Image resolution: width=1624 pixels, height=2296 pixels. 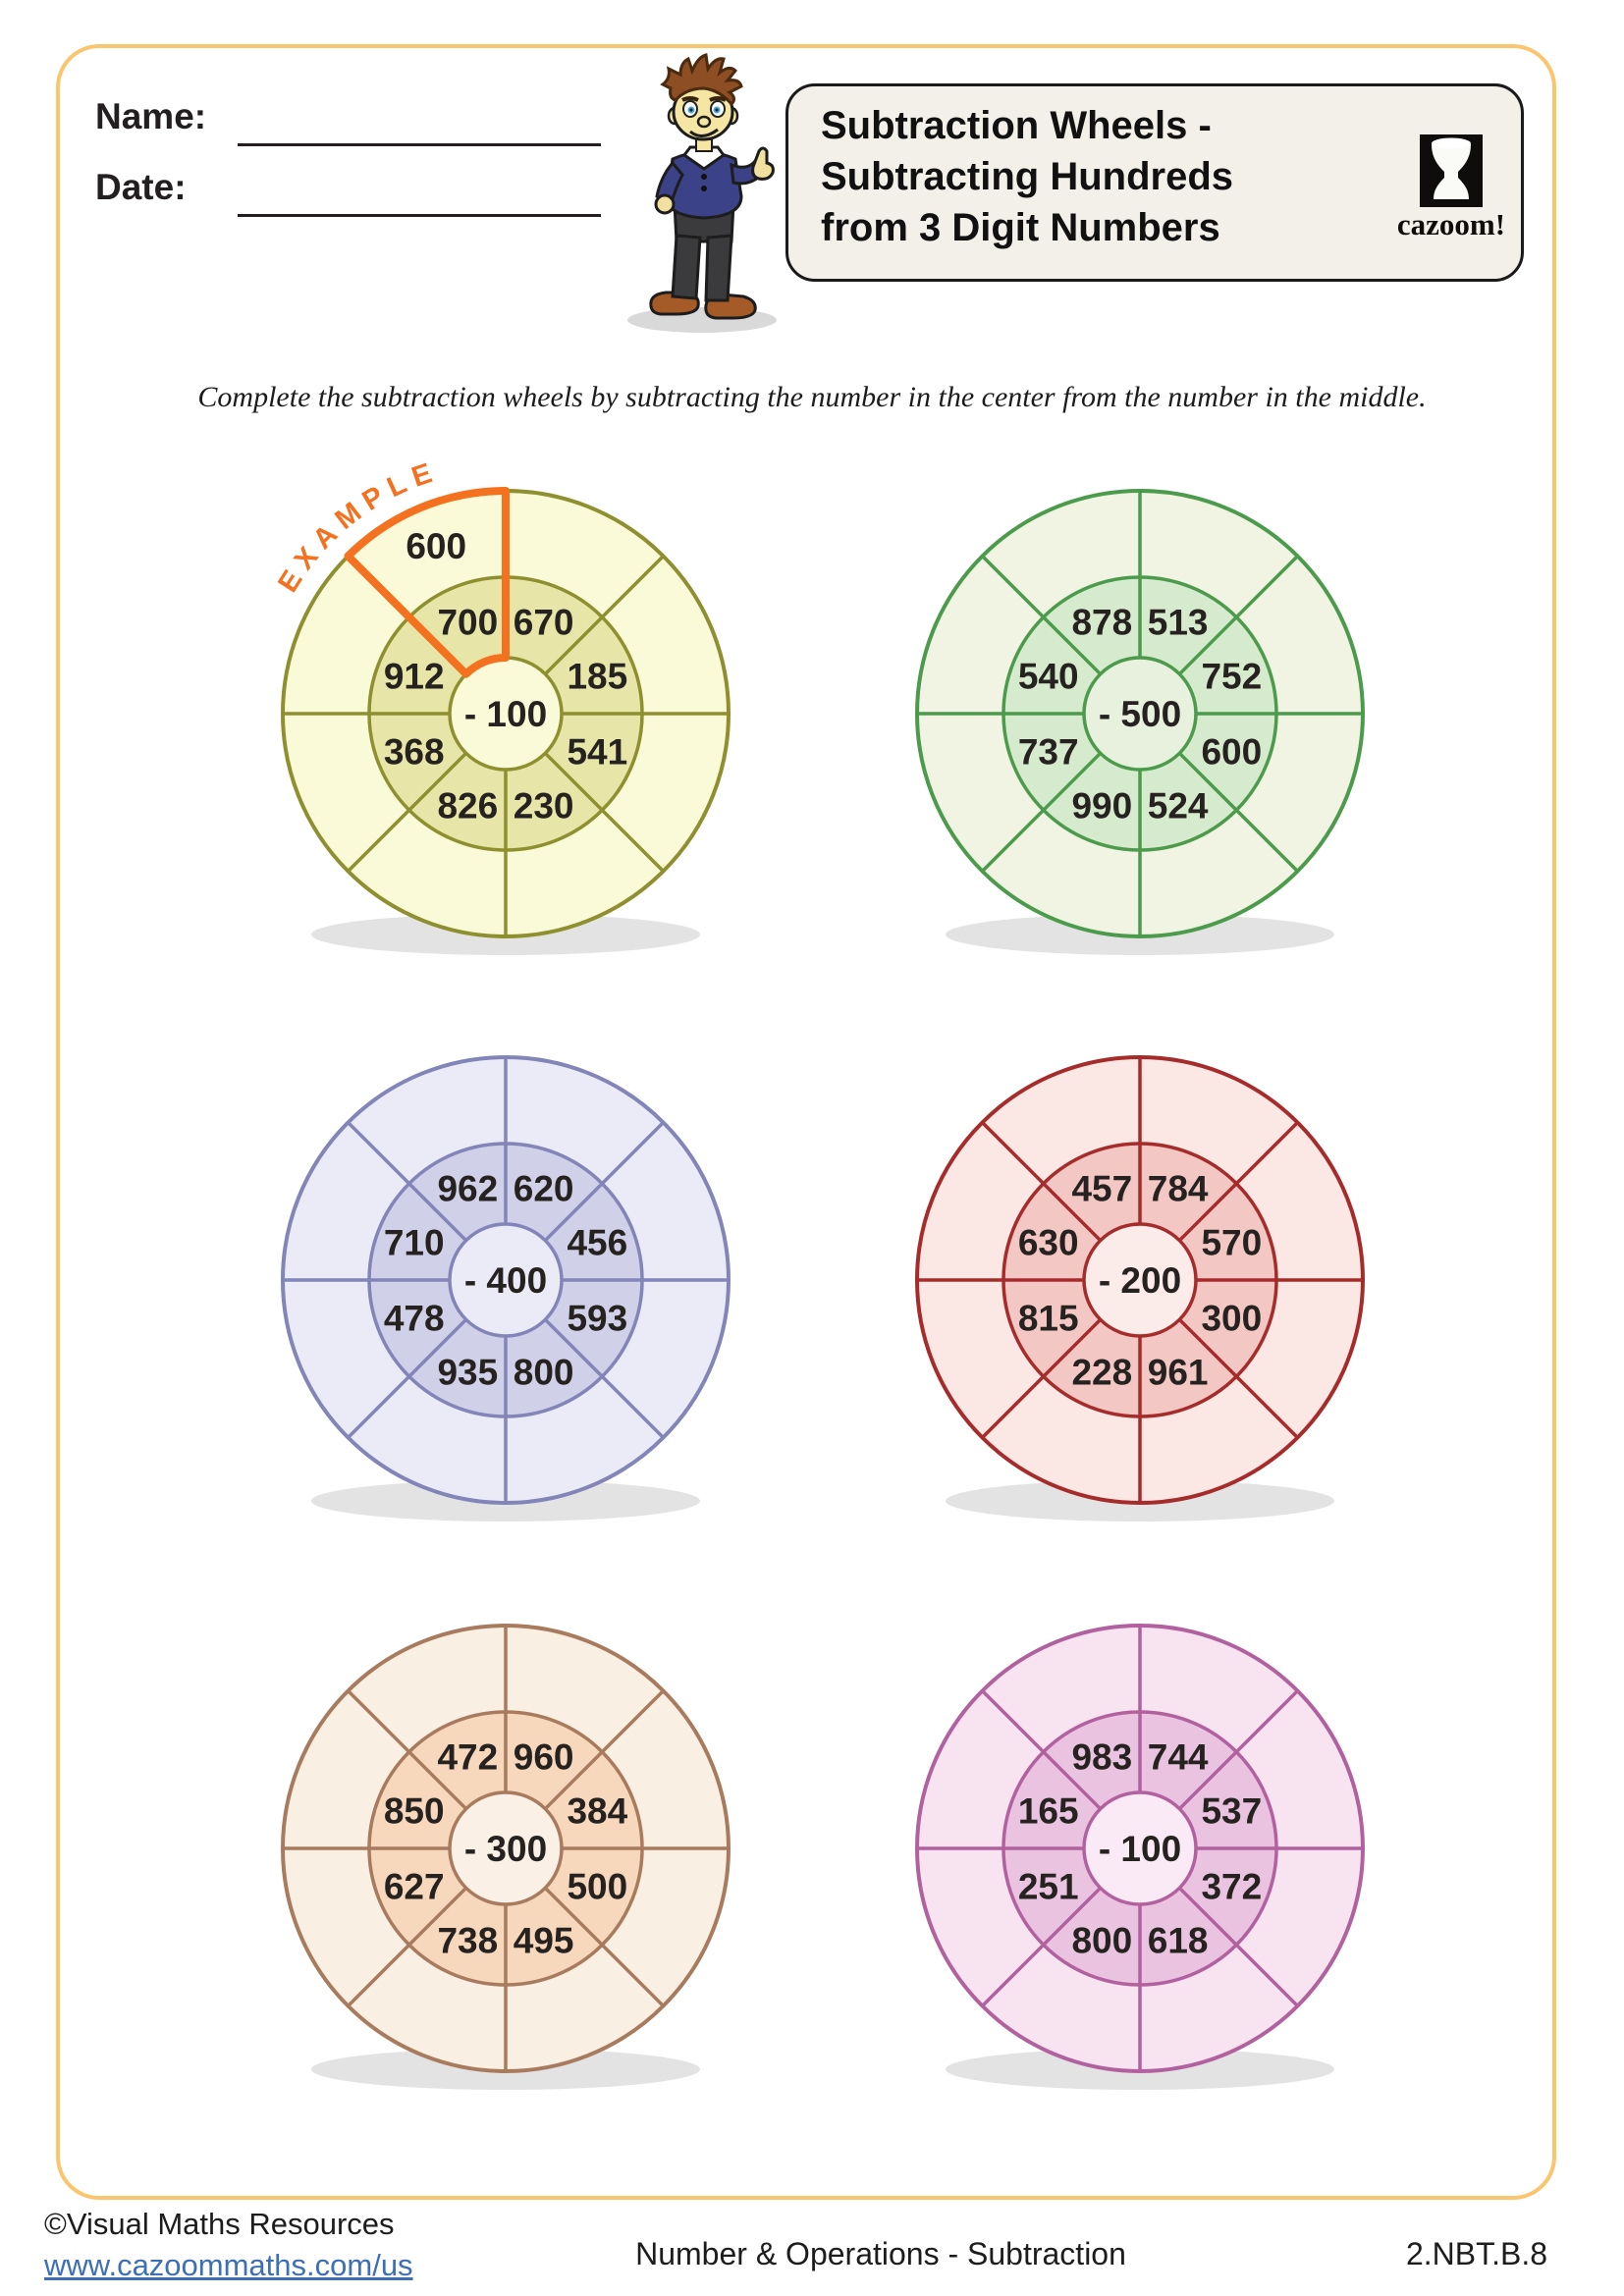 I want to click on inner-number: 620, so click(x=544, y=1189).